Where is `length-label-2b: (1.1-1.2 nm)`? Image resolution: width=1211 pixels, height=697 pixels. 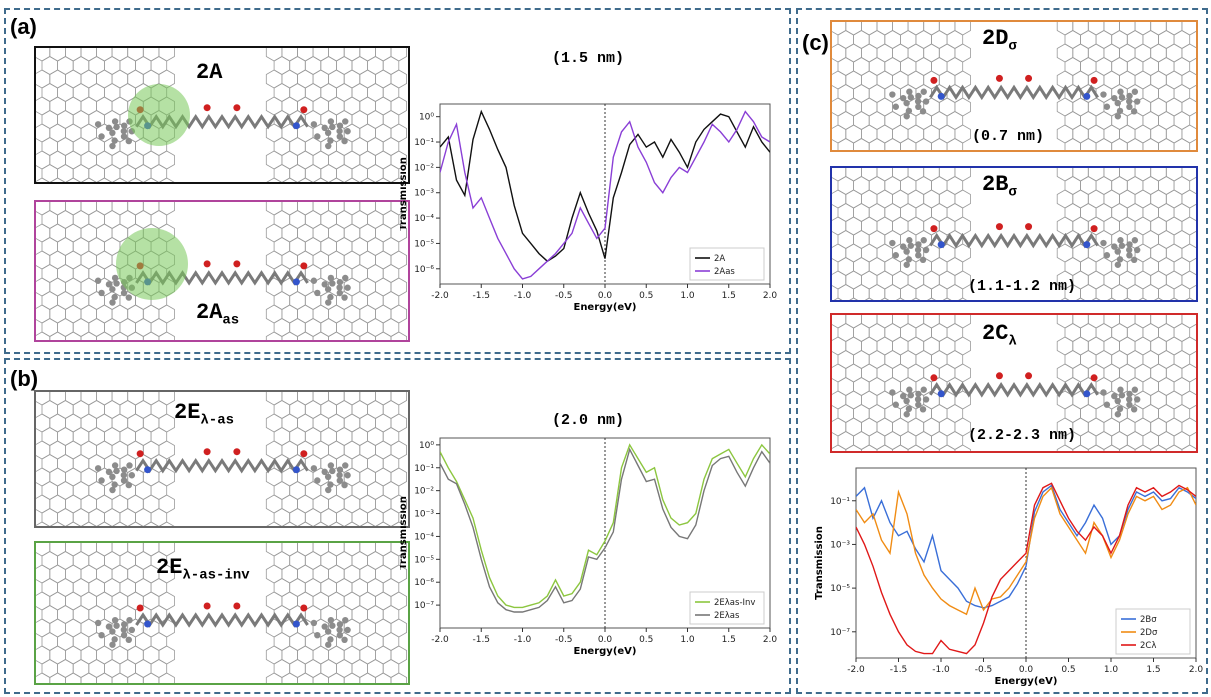
length-label-2b: (1.1-1.2 nm) is located at coordinates (1022, 286).